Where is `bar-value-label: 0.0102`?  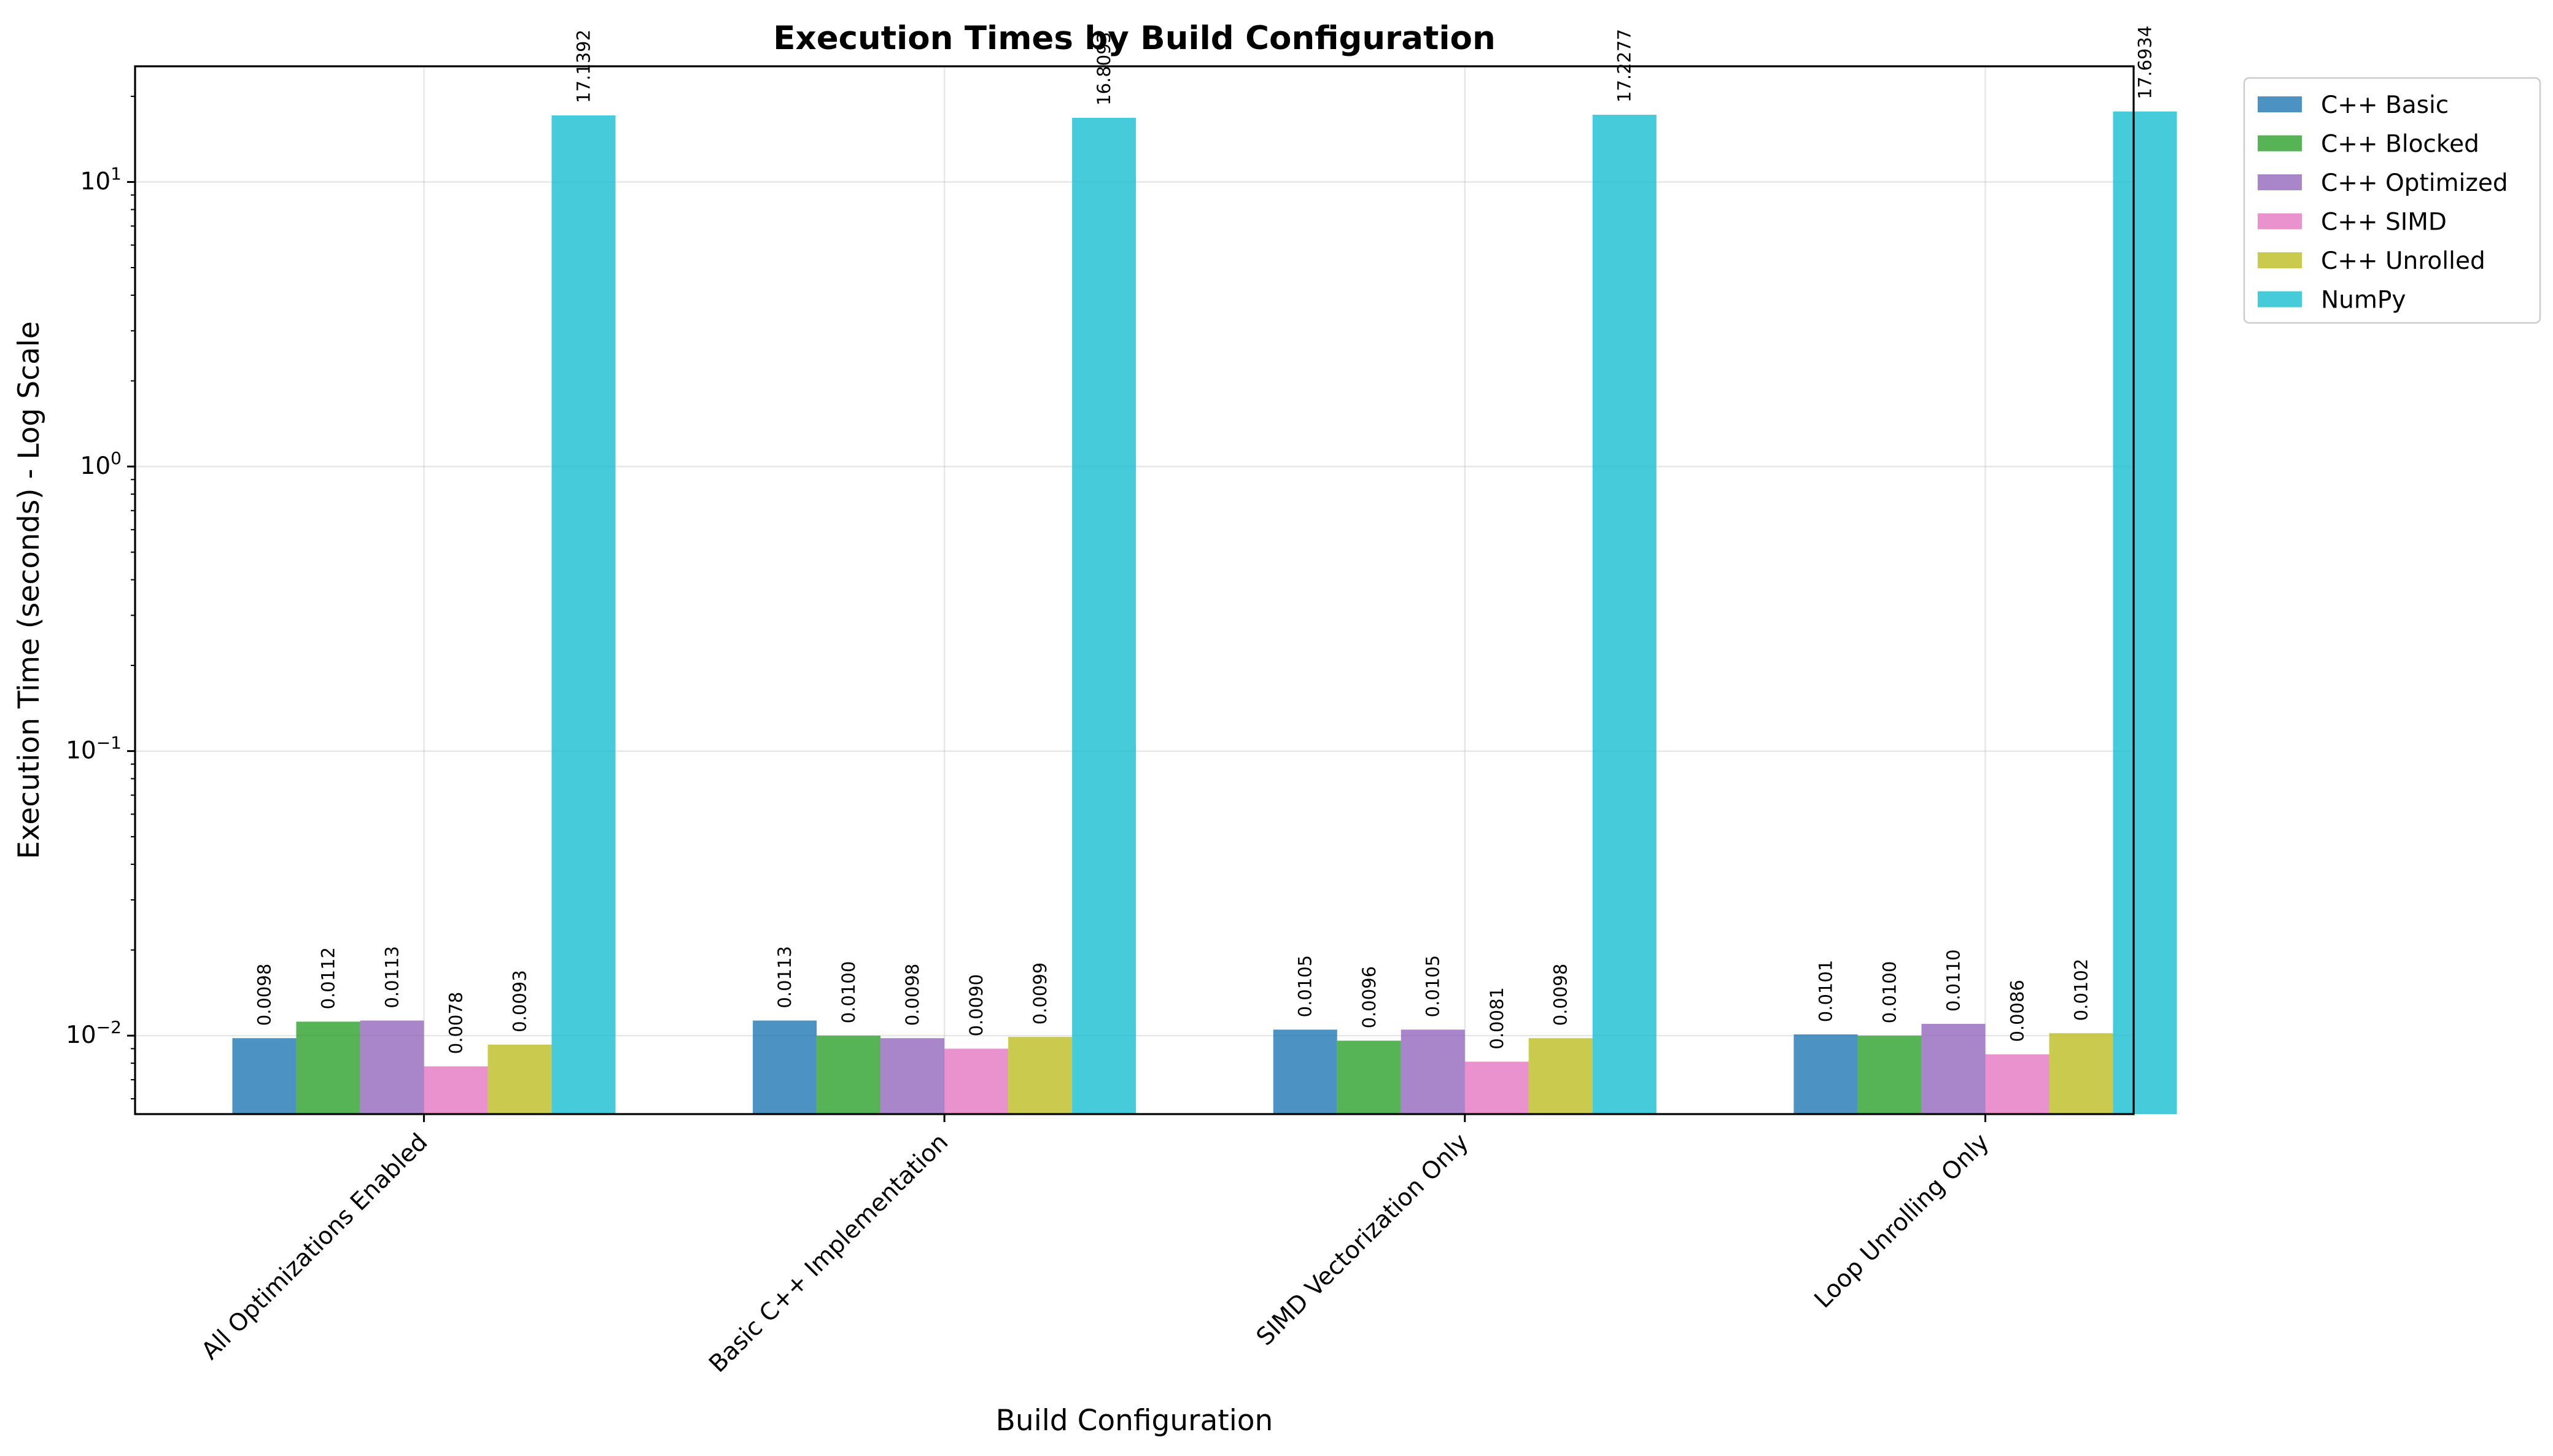 bar-value-label: 0.0102 is located at coordinates (2080, 990).